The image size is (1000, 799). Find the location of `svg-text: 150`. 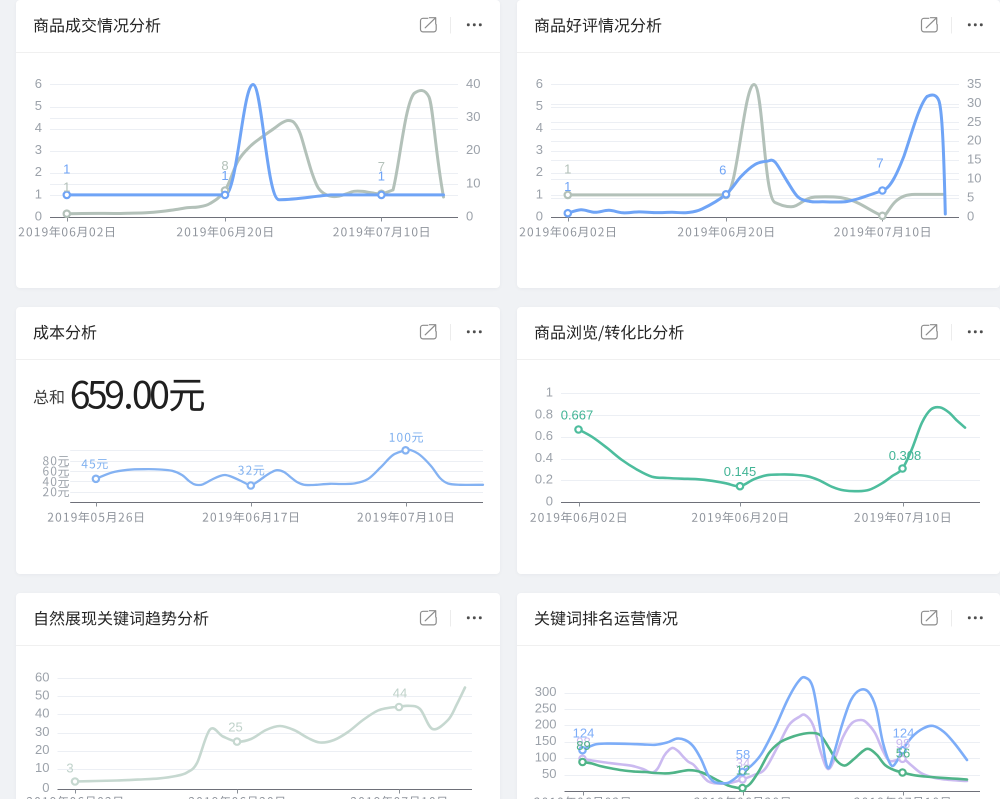

svg-text: 150 is located at coordinates (546, 740).